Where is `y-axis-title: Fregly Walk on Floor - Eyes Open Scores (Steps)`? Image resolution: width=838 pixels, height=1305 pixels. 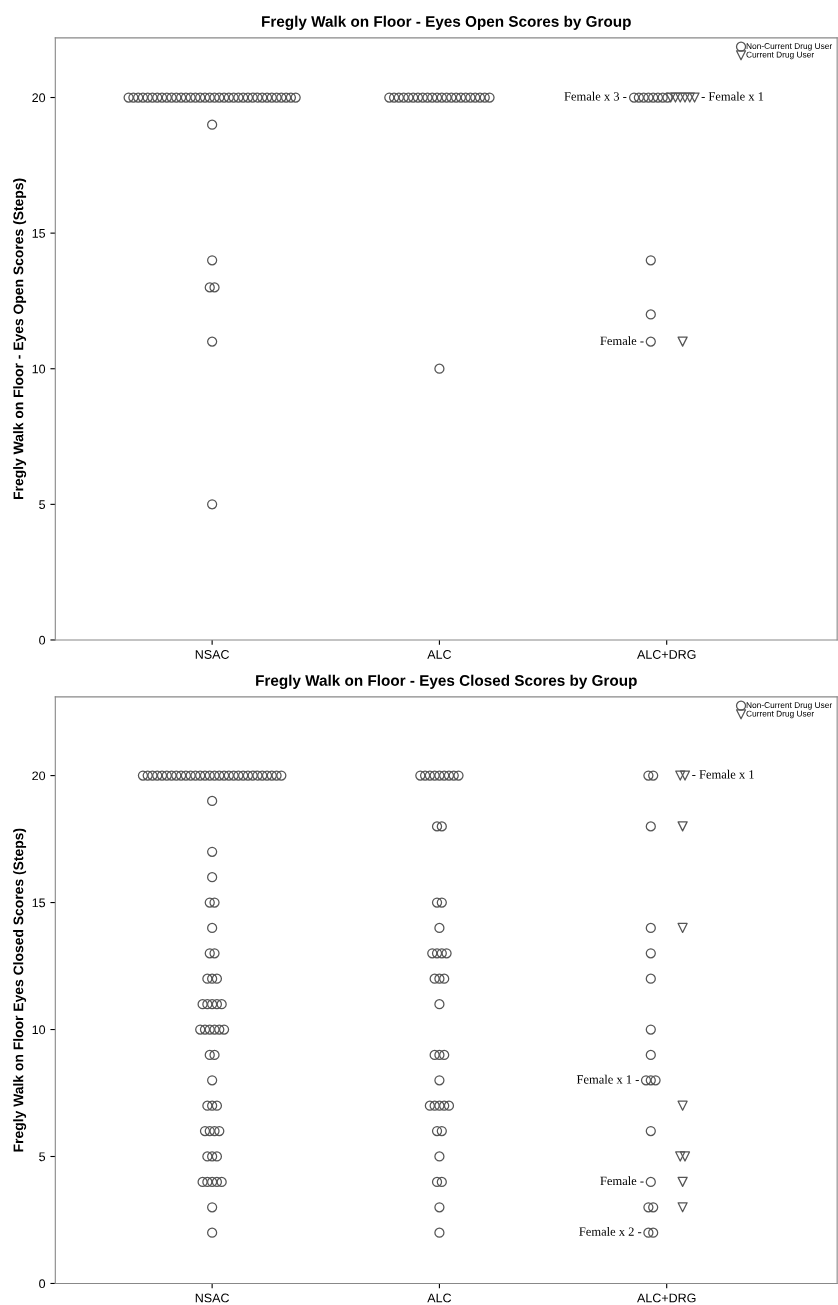
y-axis-title: Fregly Walk on Floor - Eyes Open Scores (Steps) is located at coordinates (20, 339).